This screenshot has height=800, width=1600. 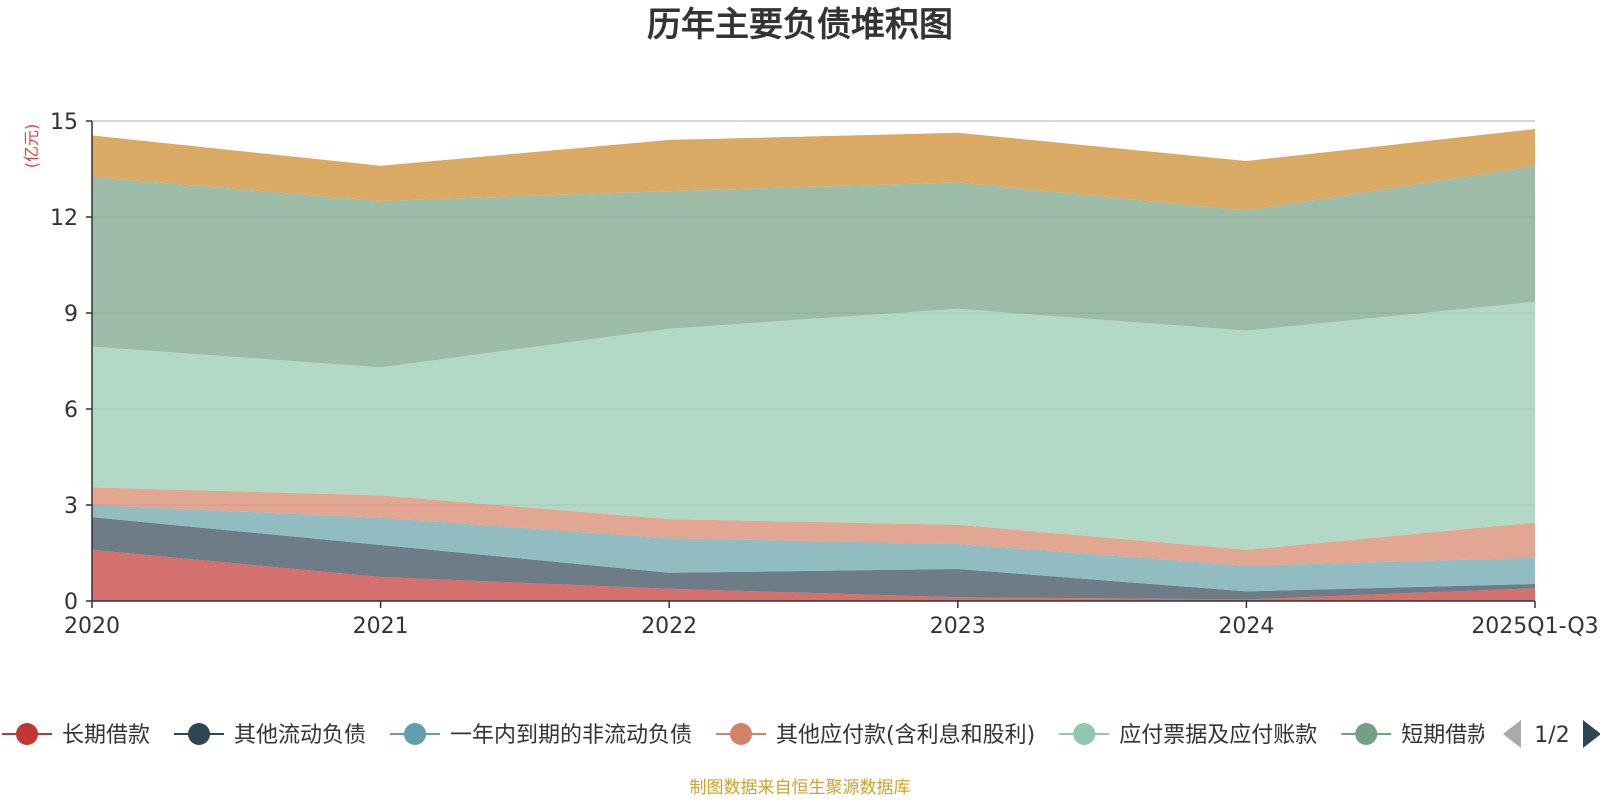 What do you see at coordinates (571, 735) in the screenshot?
I see `legend-label: 一年内到期的非流动负债` at bounding box center [571, 735].